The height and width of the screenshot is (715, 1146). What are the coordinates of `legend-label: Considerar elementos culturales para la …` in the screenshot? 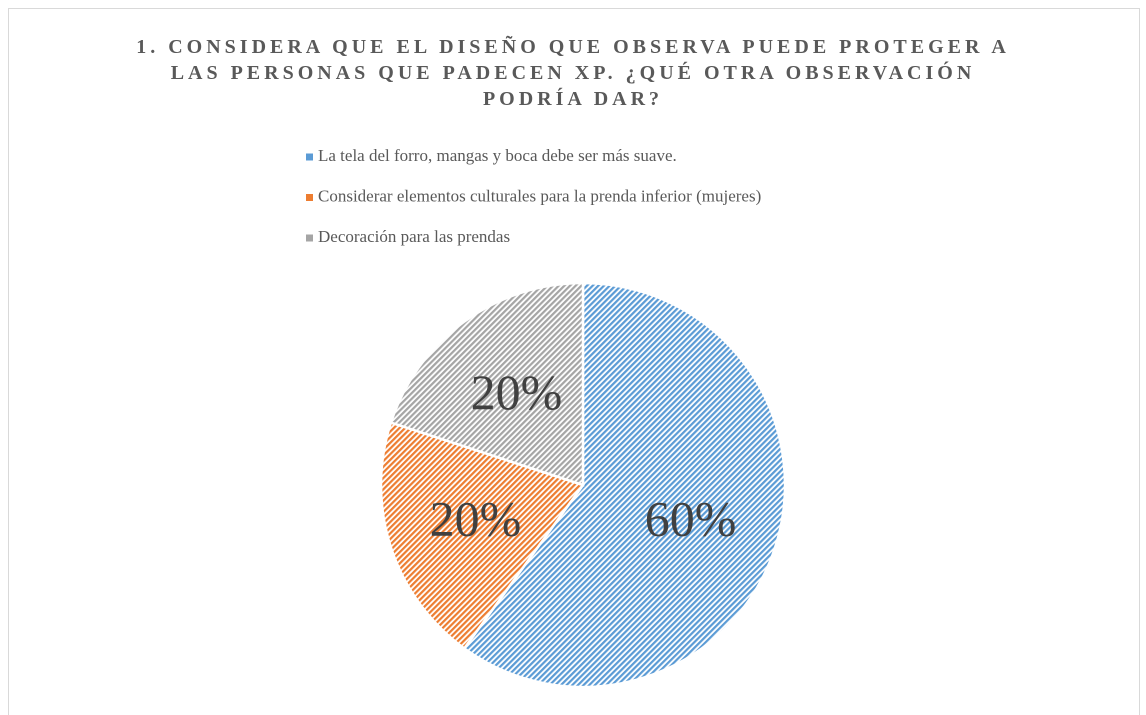 It's located at (539, 195).